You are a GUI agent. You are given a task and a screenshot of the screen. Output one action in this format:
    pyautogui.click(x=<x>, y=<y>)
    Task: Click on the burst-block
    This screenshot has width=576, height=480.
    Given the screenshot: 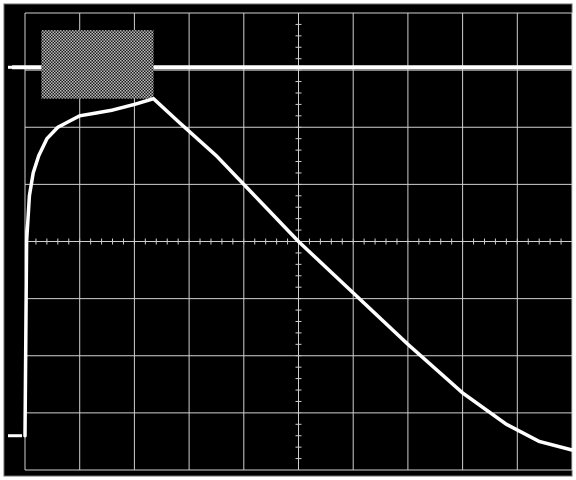 What is the action you would take?
    pyautogui.click(x=97, y=64)
    